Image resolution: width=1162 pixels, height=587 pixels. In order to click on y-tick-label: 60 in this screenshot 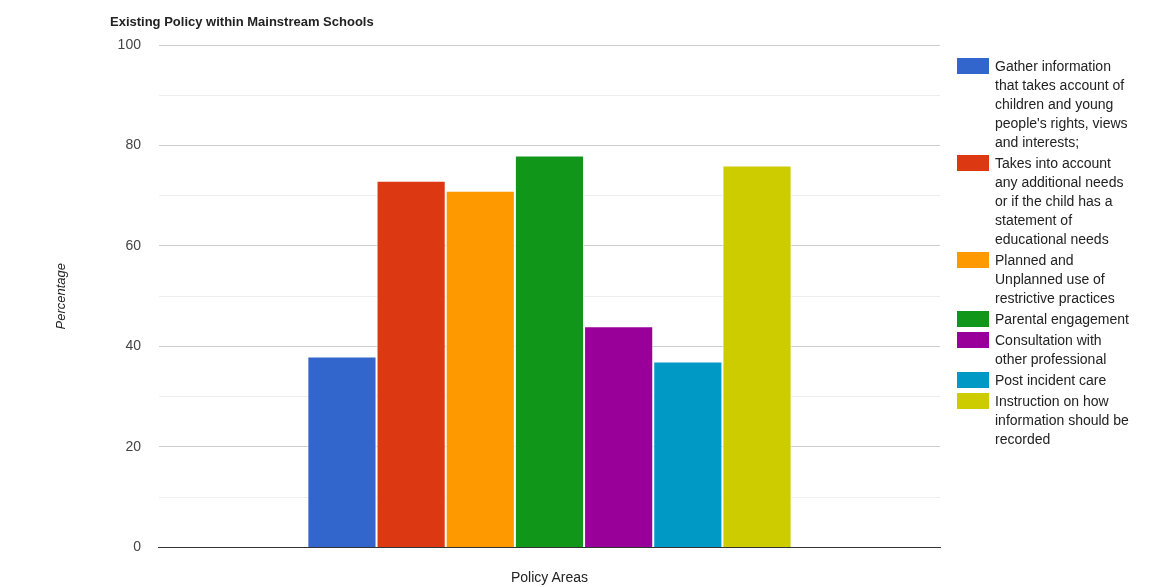, I will do `click(133, 244)`.